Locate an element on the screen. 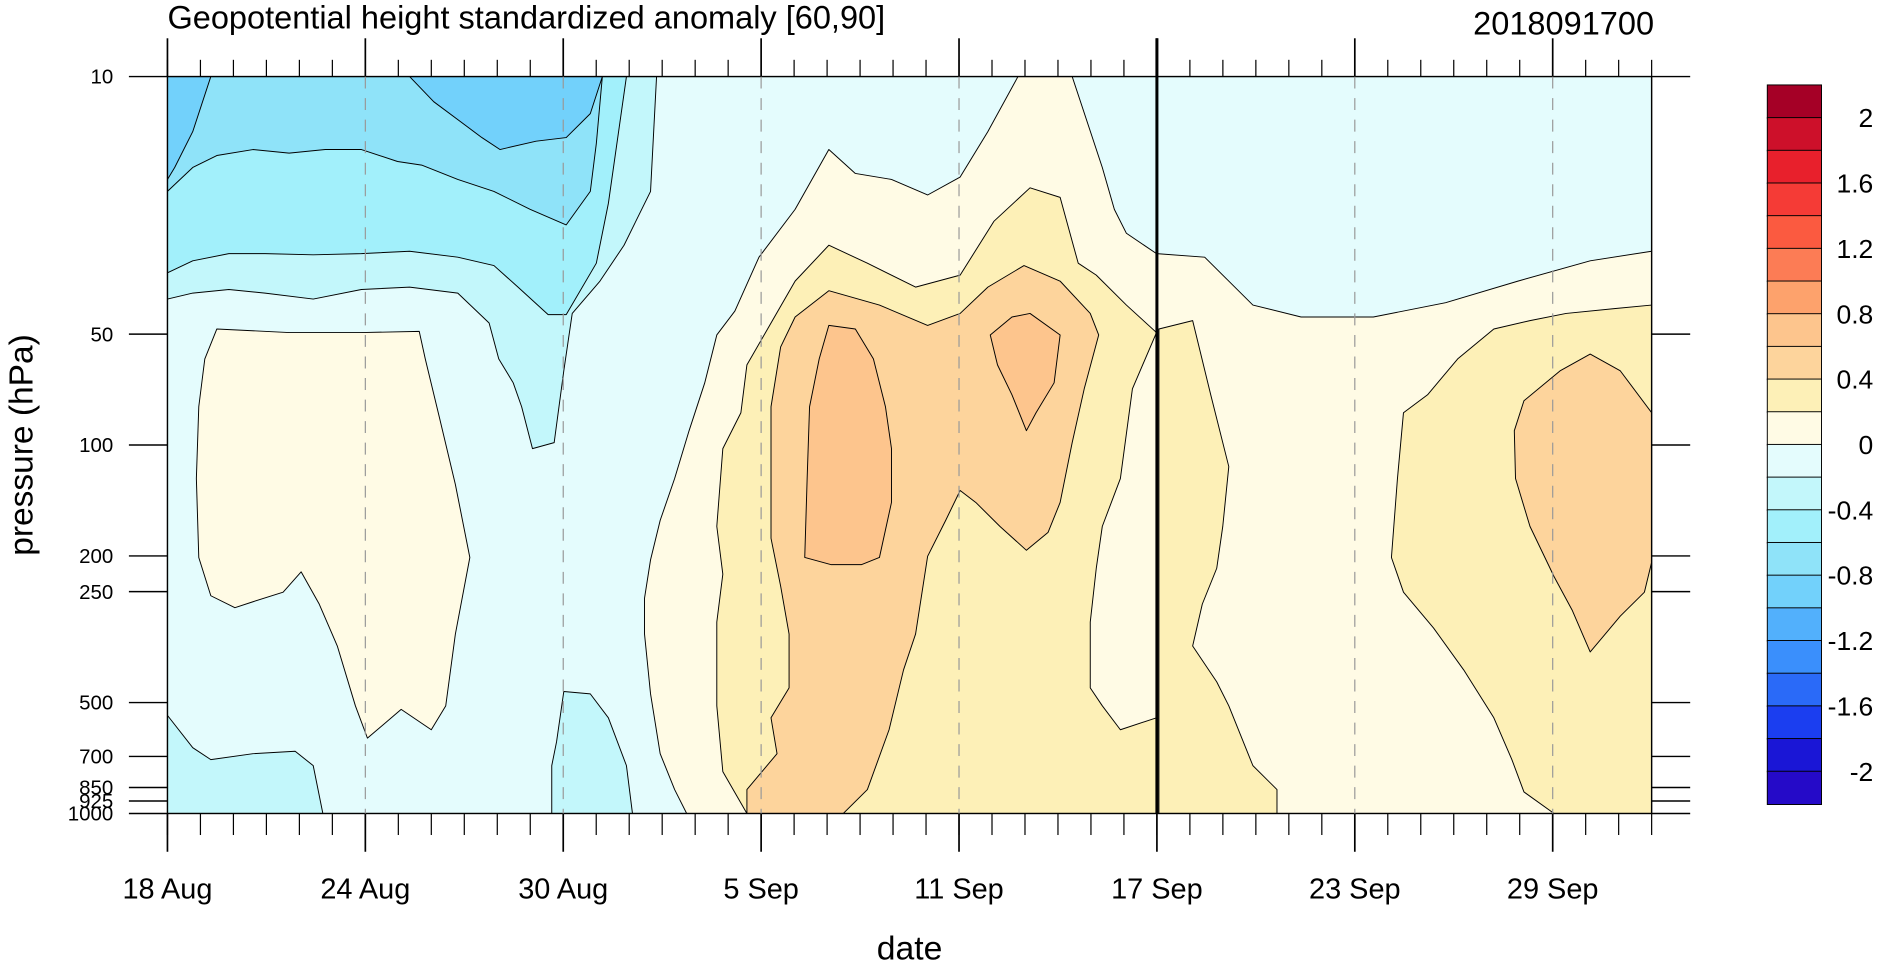 Image resolution: width=1889 pixels, height=975 pixels. y-tick-label: 200 is located at coordinates (96, 557).